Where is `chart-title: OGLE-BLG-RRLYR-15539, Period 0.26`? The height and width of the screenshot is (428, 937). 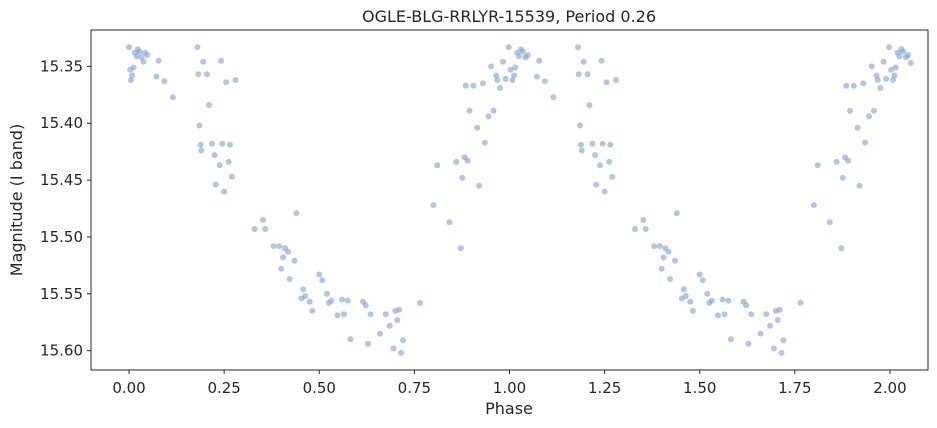
chart-title: OGLE-BLG-RRLYR-15539, Period 0.26 is located at coordinates (509, 16).